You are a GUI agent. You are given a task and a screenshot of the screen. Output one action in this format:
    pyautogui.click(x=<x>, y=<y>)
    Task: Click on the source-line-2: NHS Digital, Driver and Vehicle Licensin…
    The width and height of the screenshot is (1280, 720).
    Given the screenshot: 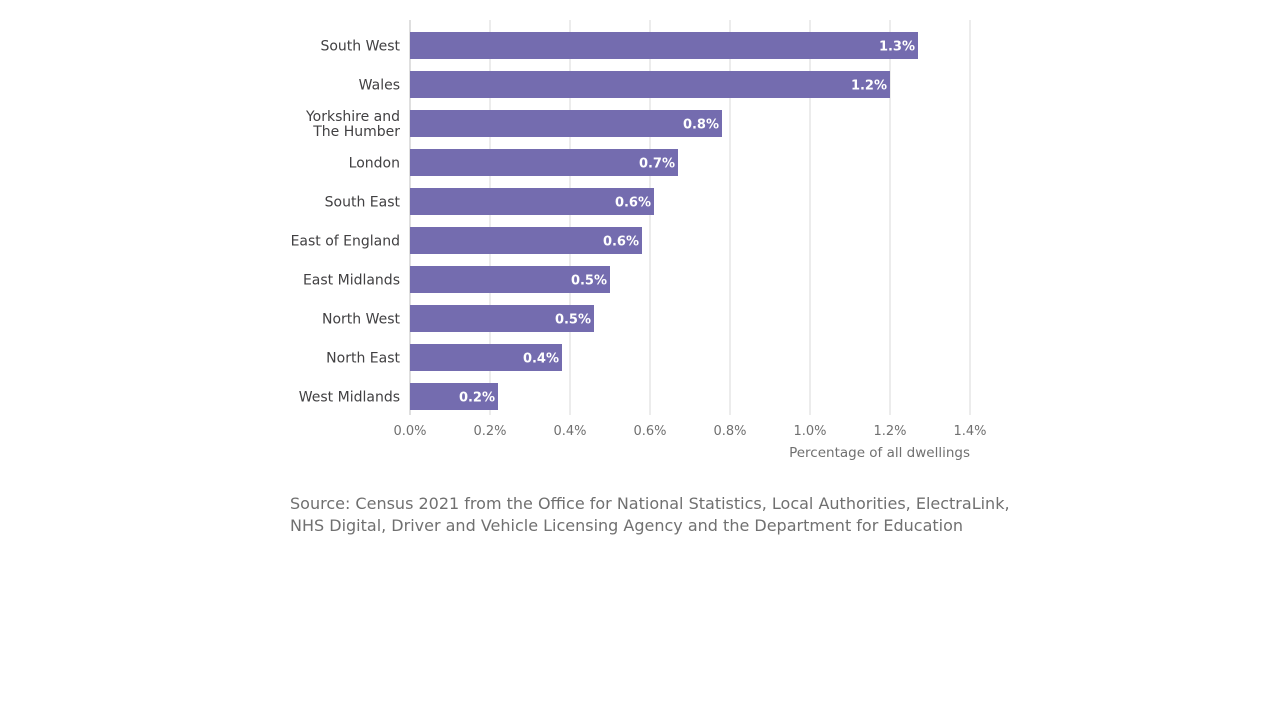 What is the action you would take?
    pyautogui.click(x=627, y=525)
    